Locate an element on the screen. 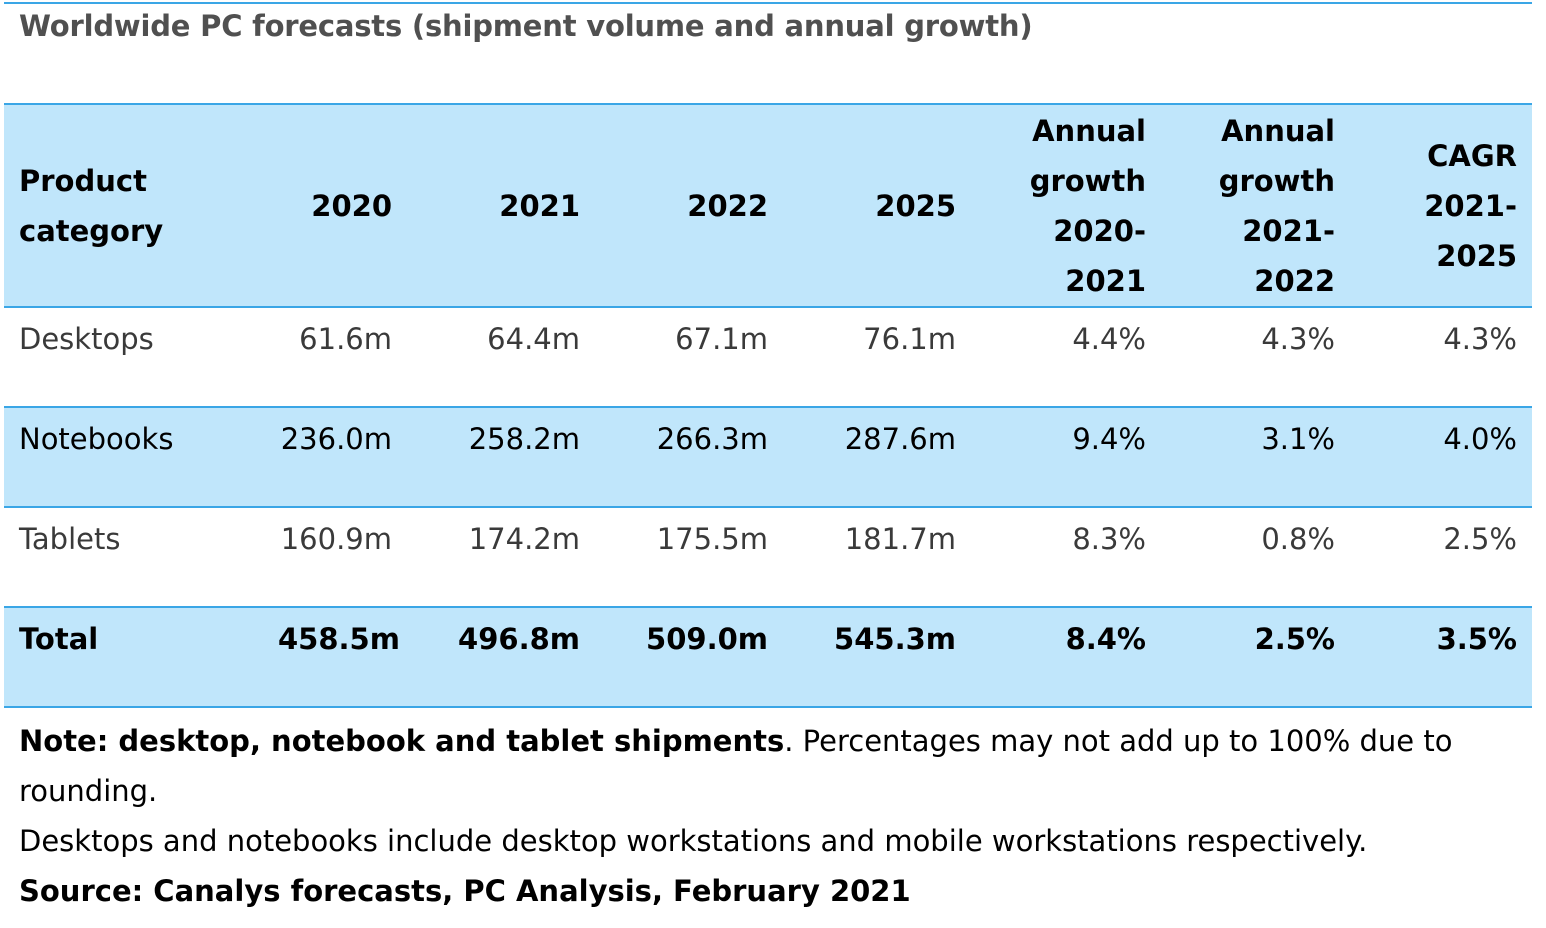  table-cell: 236.0m is located at coordinates (336, 439).